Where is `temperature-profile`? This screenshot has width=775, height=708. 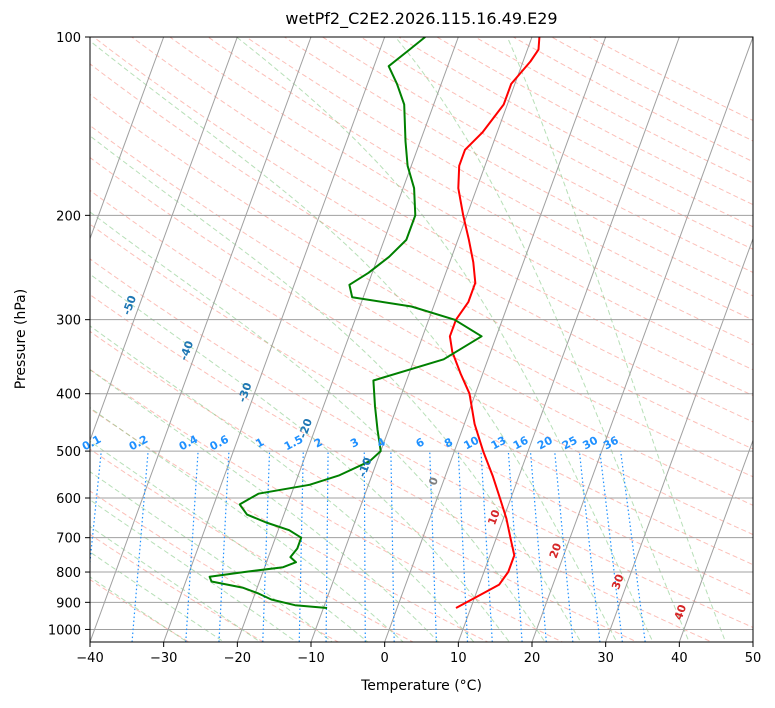
temperature-profile is located at coordinates (494, 323).